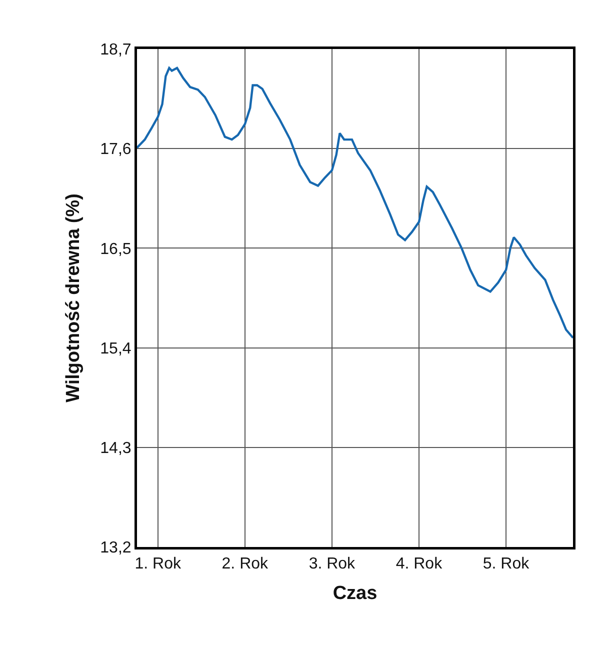  Describe the element at coordinates (116, 548) in the screenshot. I see `y-tick-label: 13,2` at that location.